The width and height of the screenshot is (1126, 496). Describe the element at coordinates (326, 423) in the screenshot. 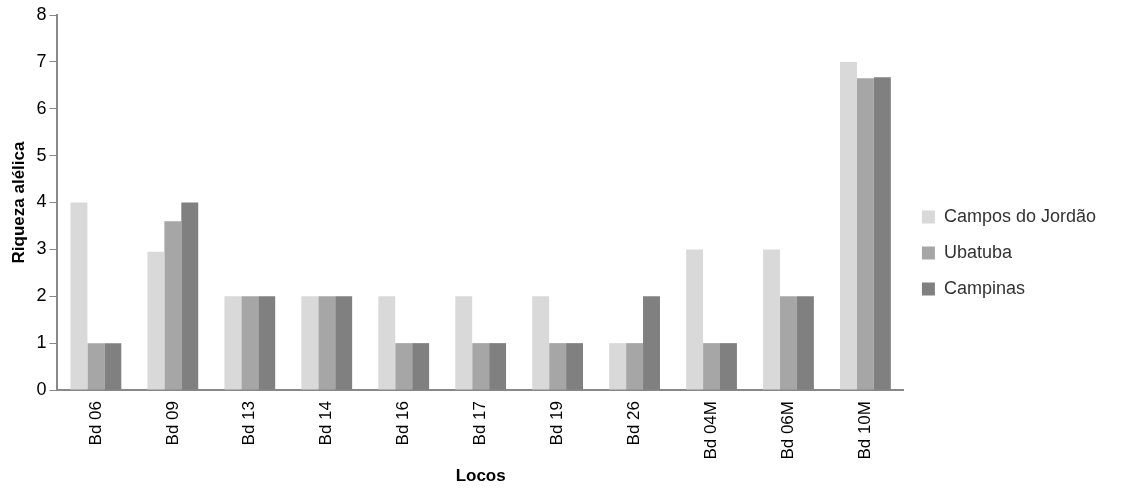

I see `x-tick-label: Bd 14` at that location.